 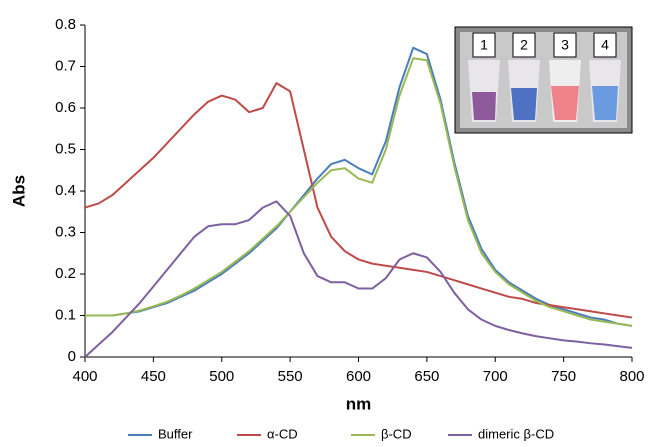 What do you see at coordinates (65, 273) in the screenshot?
I see `y-tick-label: 0.2` at bounding box center [65, 273].